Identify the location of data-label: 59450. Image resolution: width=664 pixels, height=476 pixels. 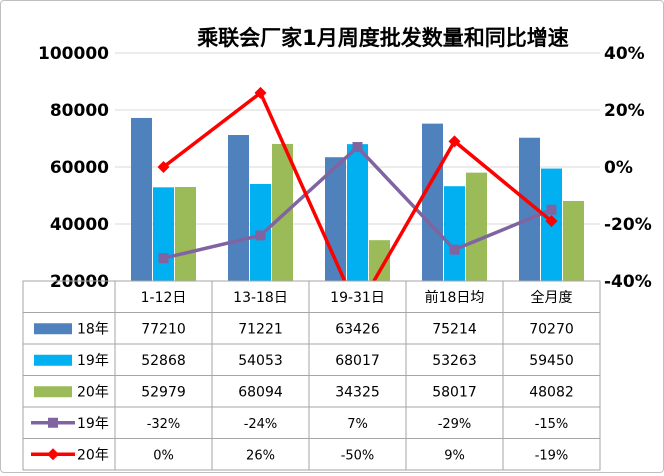
(551, 361).